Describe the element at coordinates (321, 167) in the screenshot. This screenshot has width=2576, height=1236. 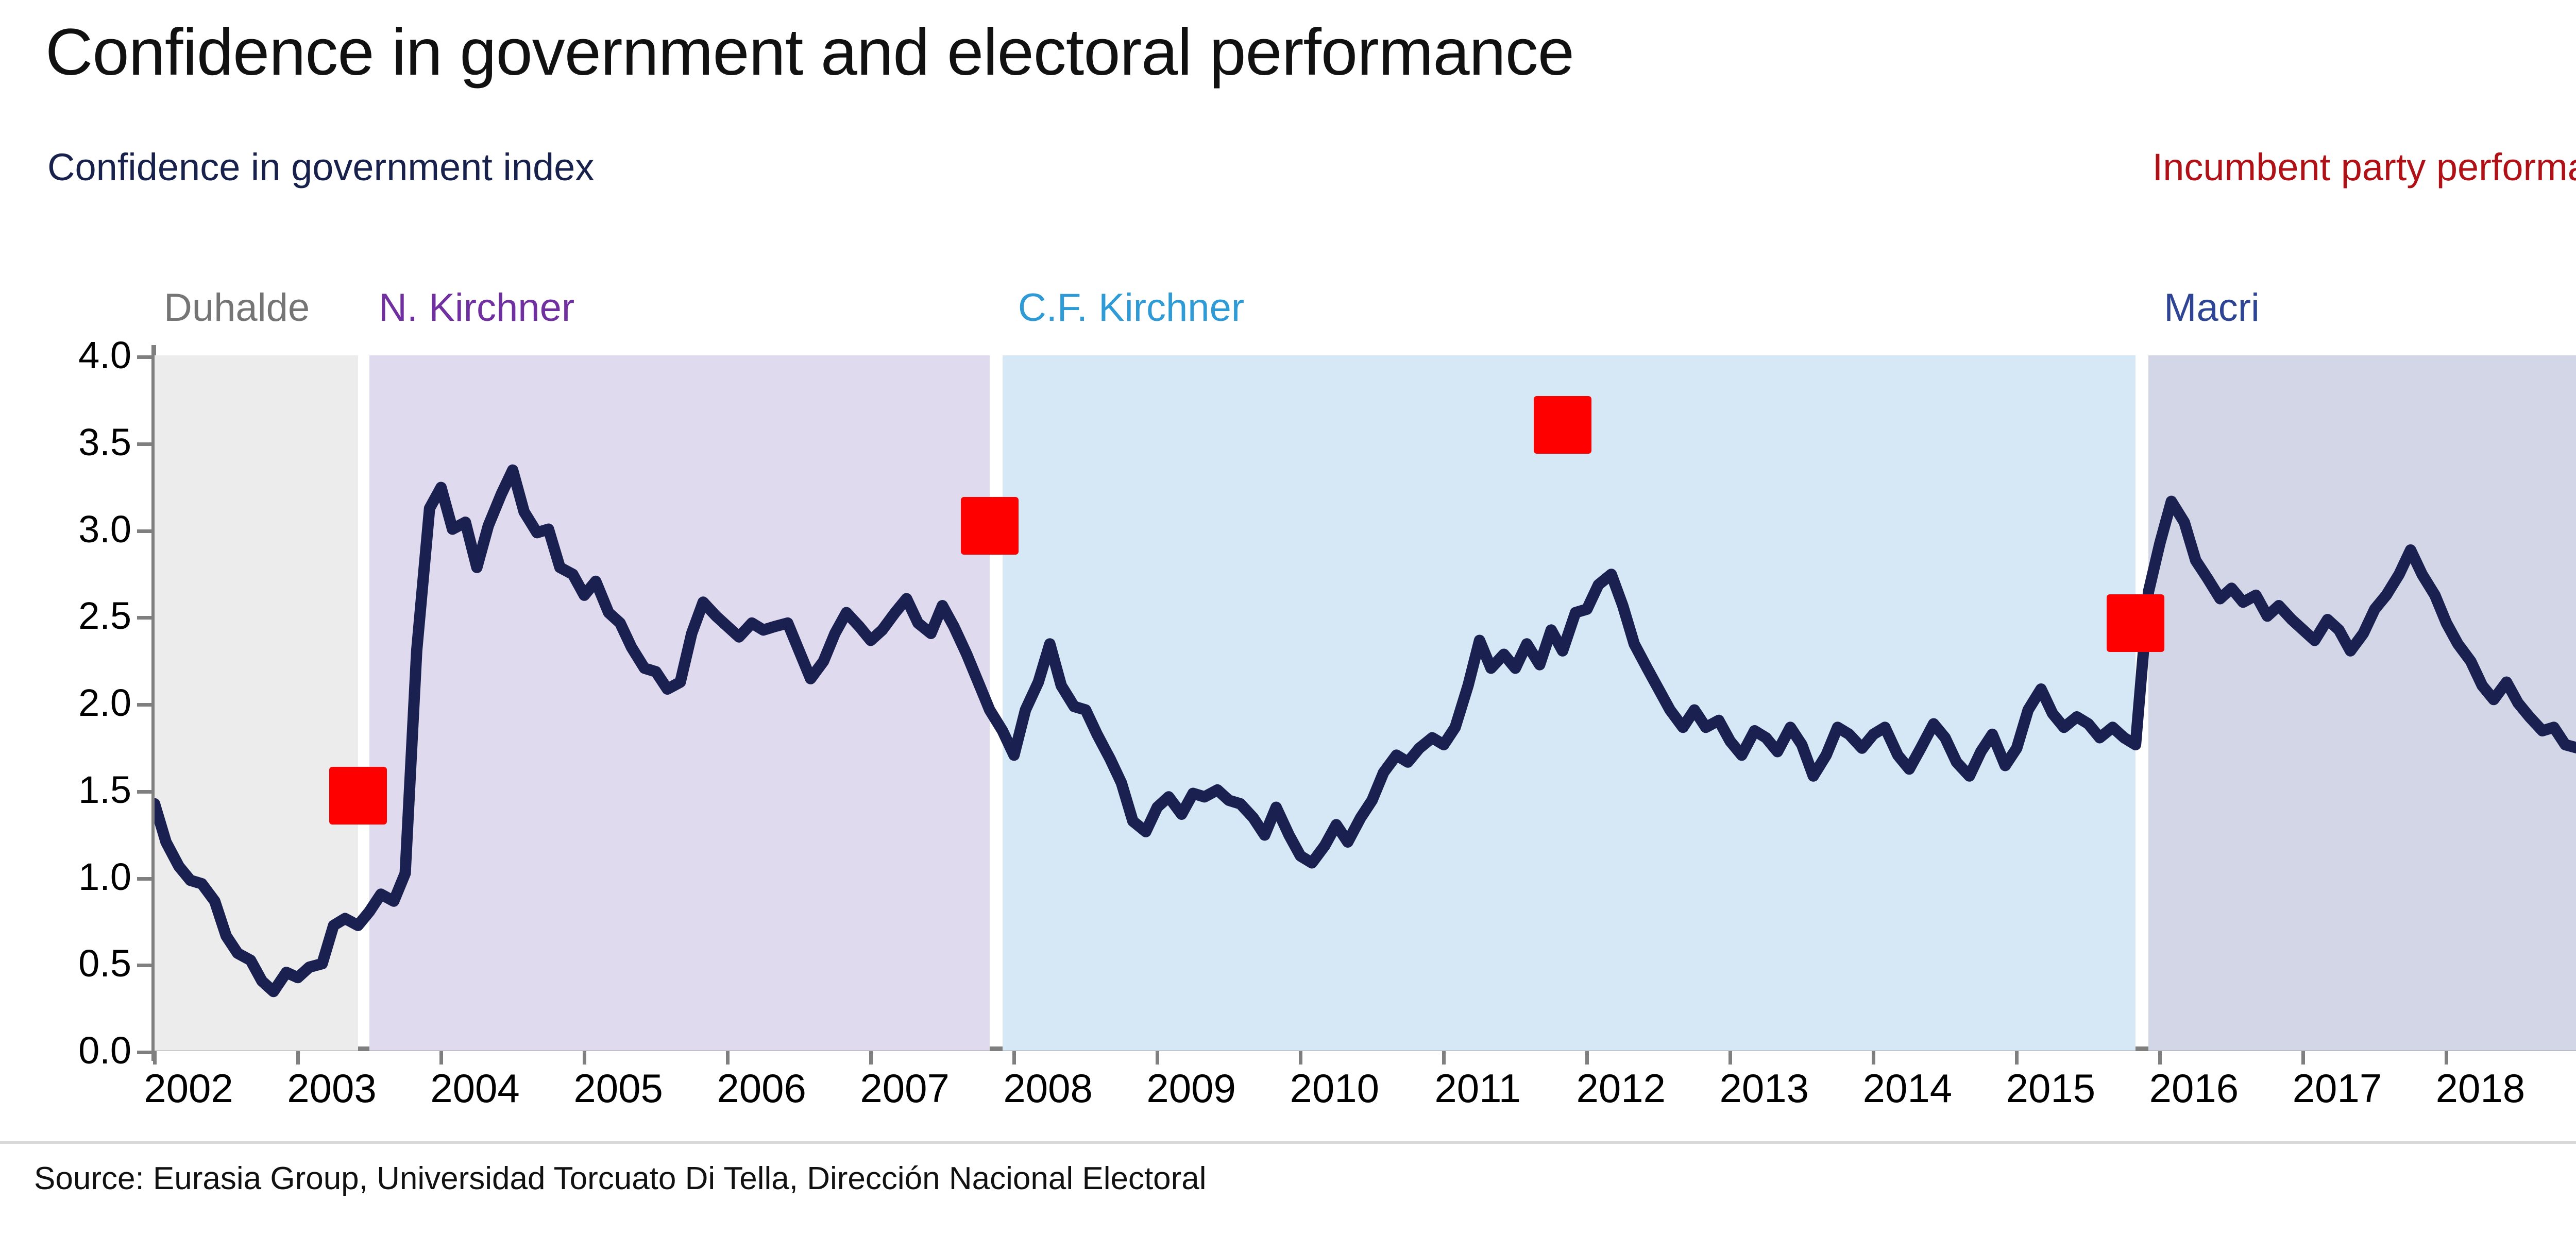
I see `left-axis-subtitle: Confidence in government index` at that location.